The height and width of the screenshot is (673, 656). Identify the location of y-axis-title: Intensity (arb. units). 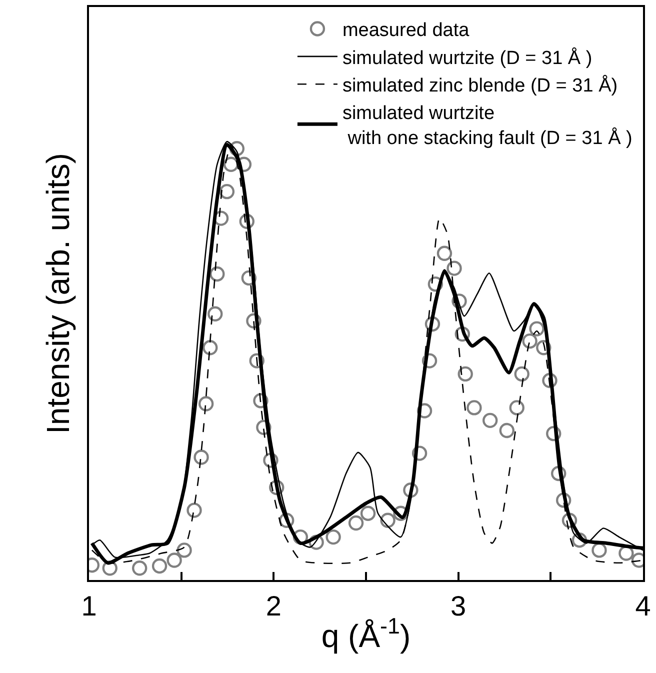
(58, 293).